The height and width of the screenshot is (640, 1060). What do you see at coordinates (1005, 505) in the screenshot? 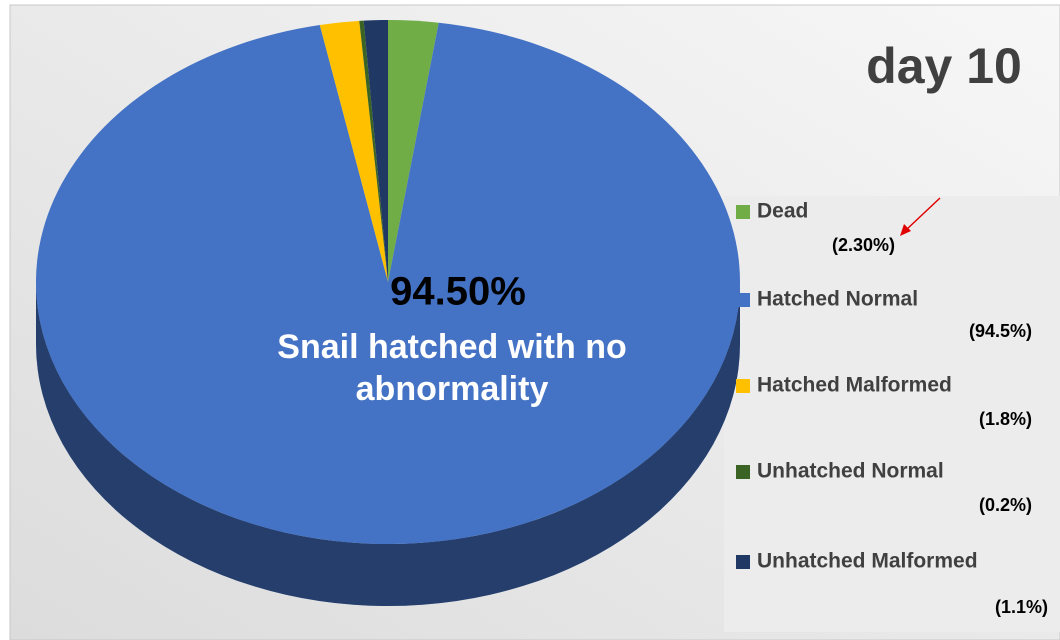
I see `value-label: (0.2%)` at bounding box center [1005, 505].